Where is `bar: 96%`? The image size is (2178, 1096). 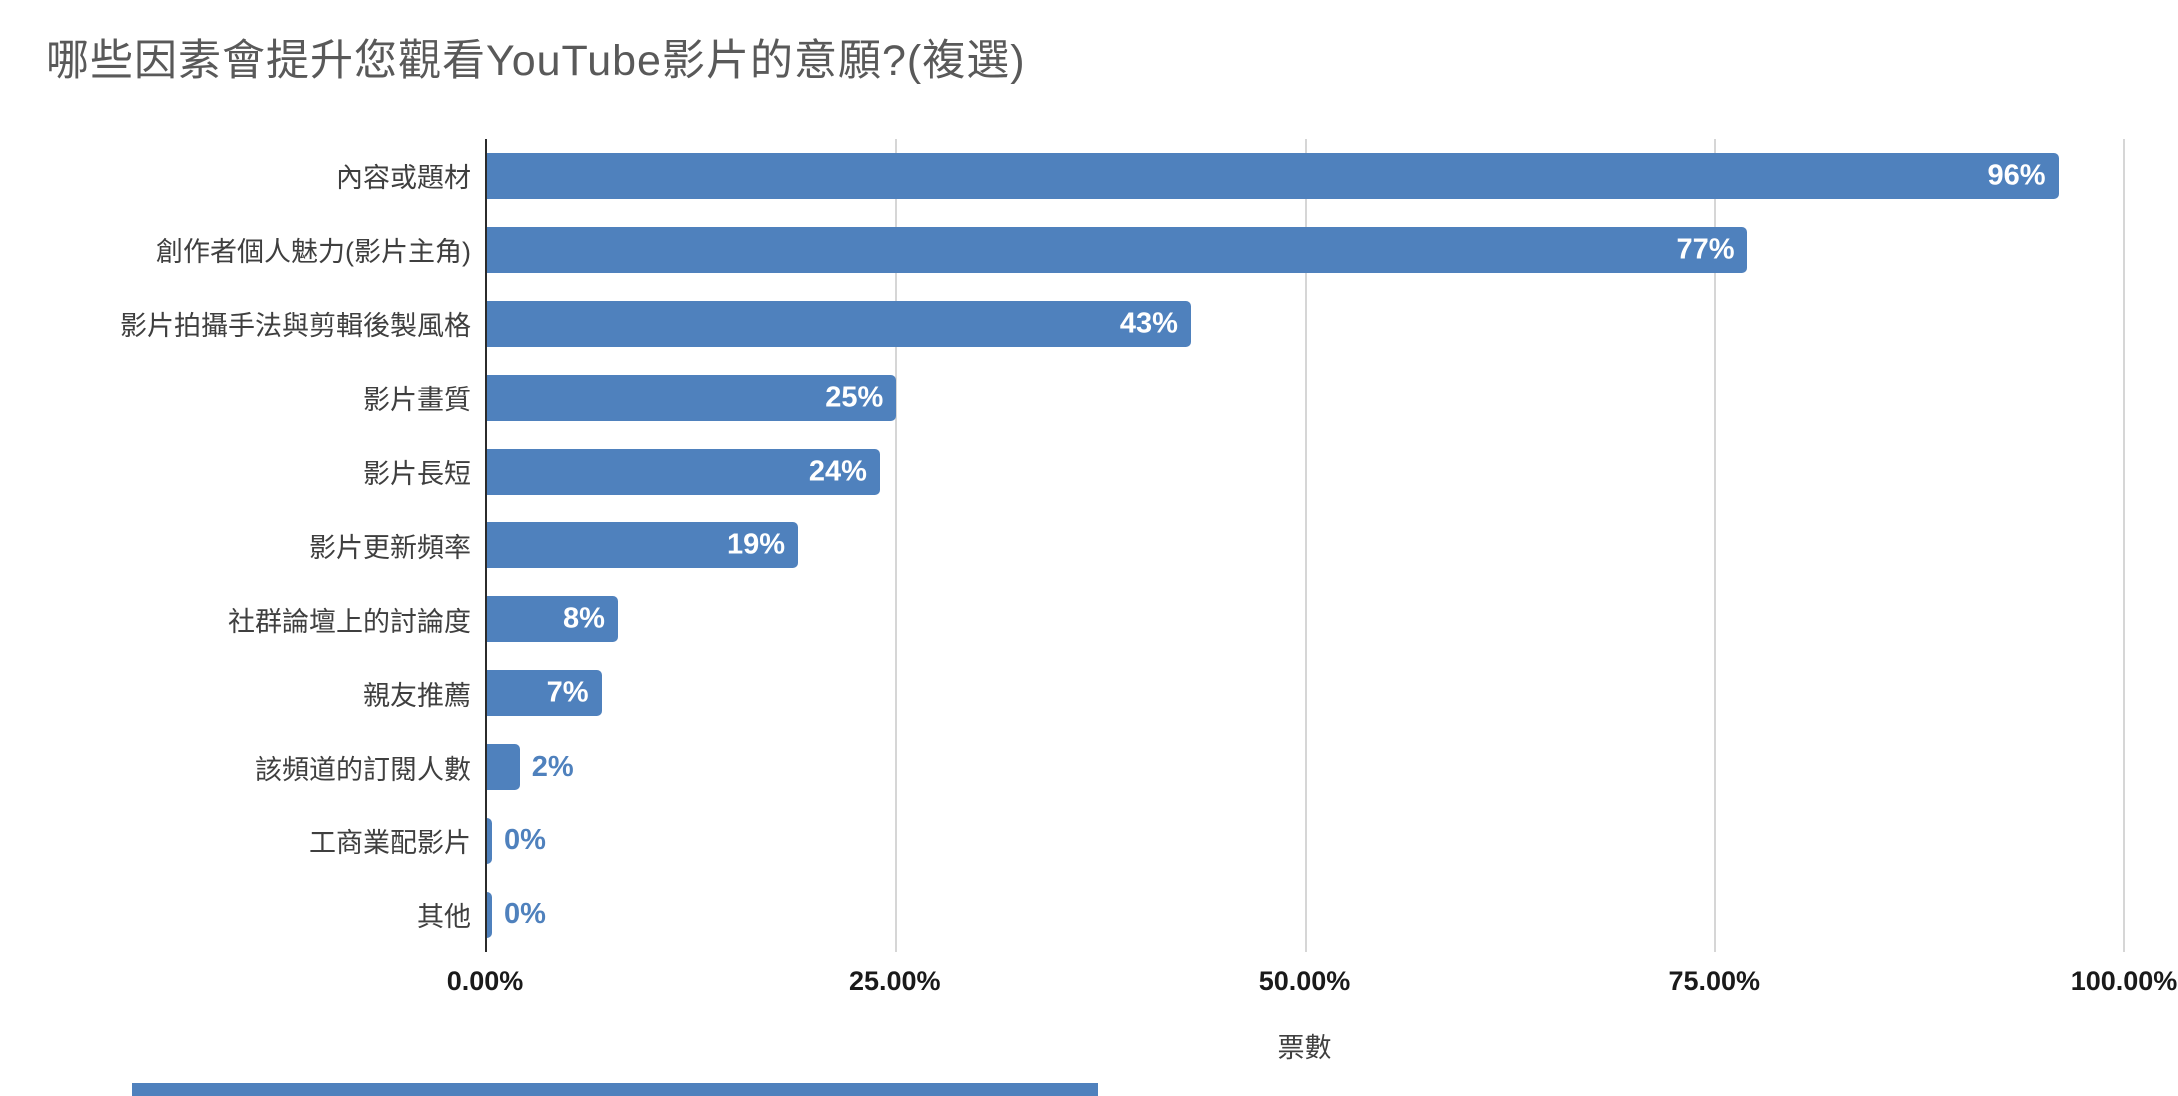
bar: 96% is located at coordinates (1273, 175).